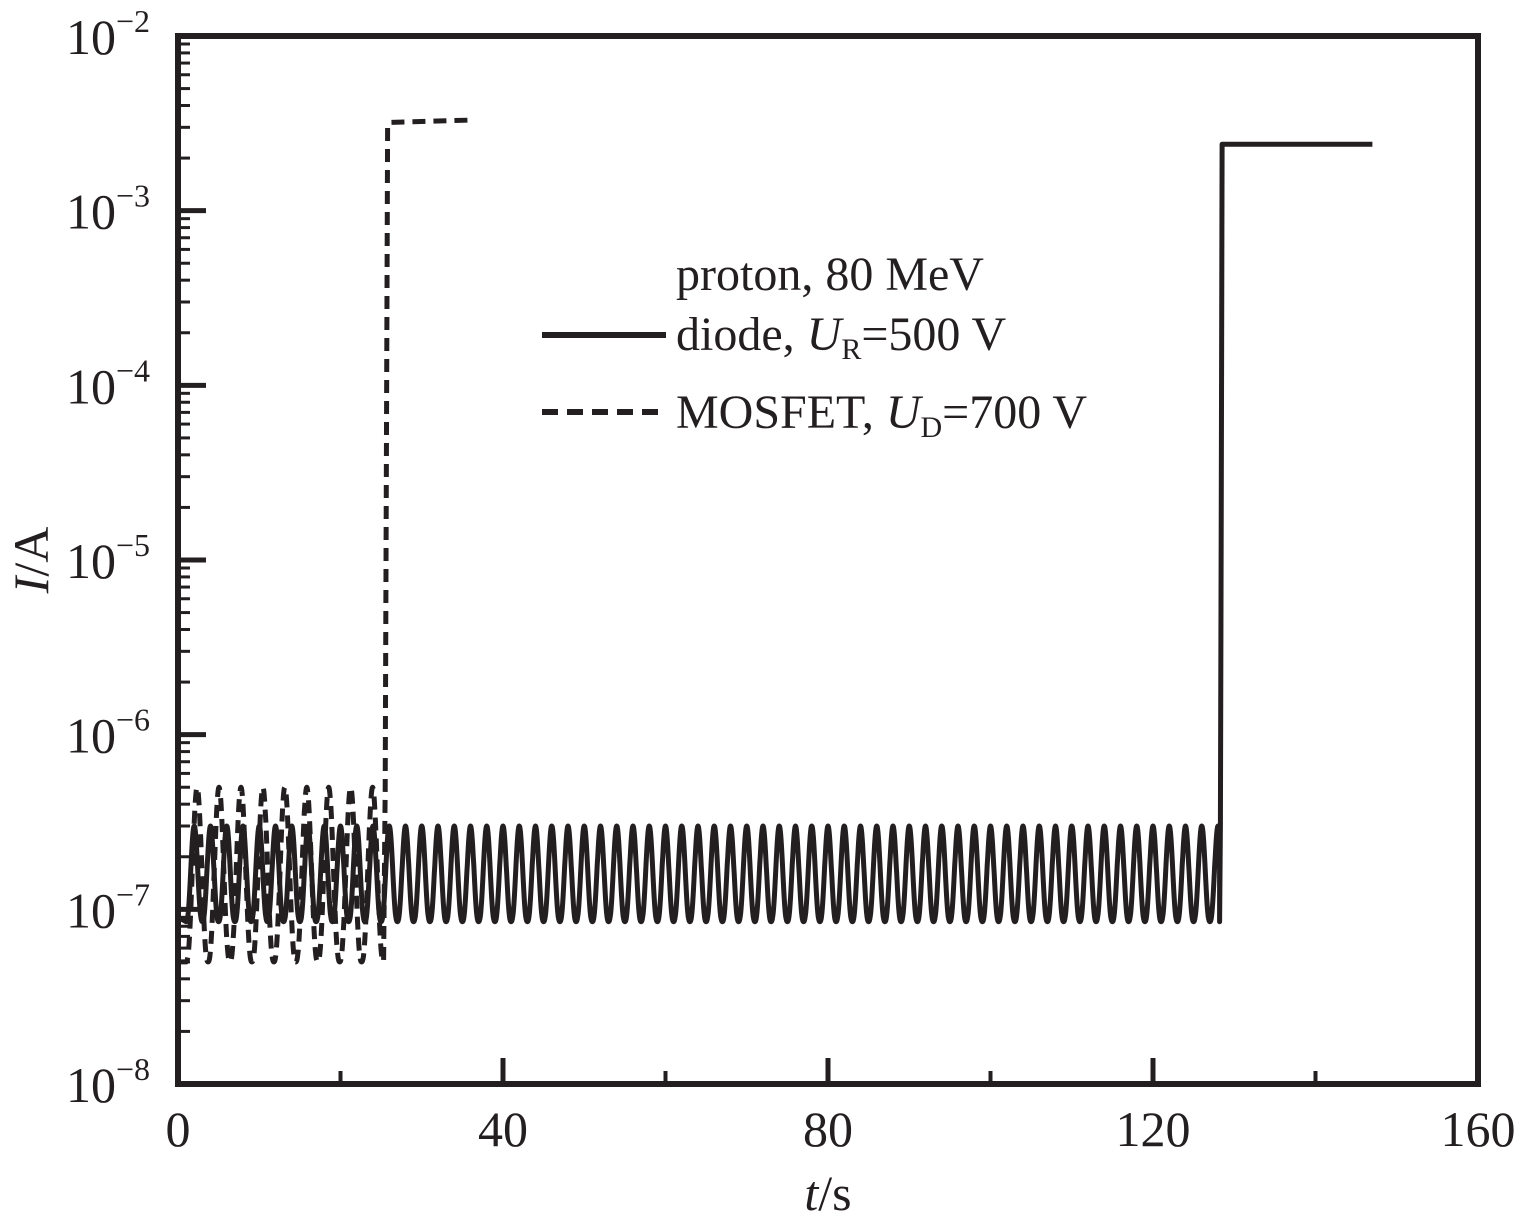 The height and width of the screenshot is (1216, 1526). What do you see at coordinates (503, 1129) in the screenshot?
I see `x-tick-label: 40` at bounding box center [503, 1129].